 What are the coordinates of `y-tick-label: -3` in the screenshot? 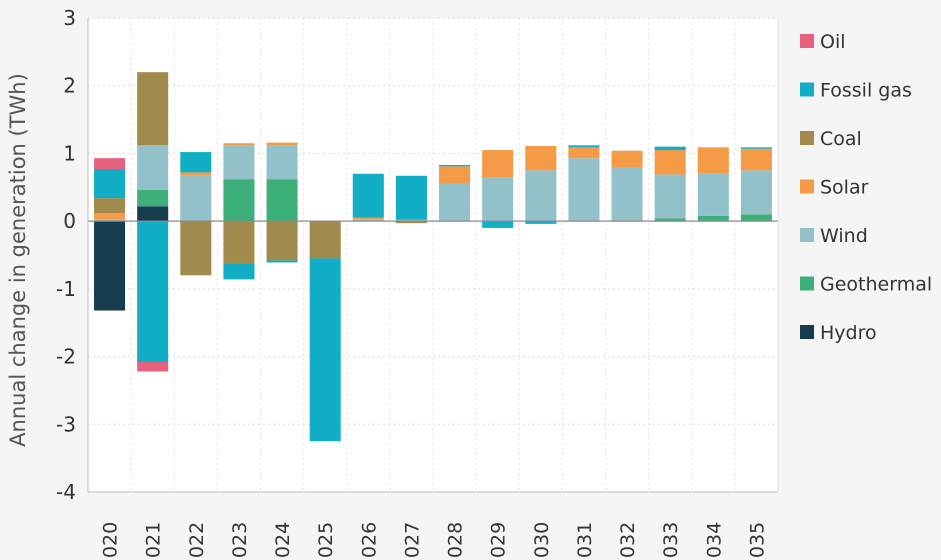 It's located at (66, 424).